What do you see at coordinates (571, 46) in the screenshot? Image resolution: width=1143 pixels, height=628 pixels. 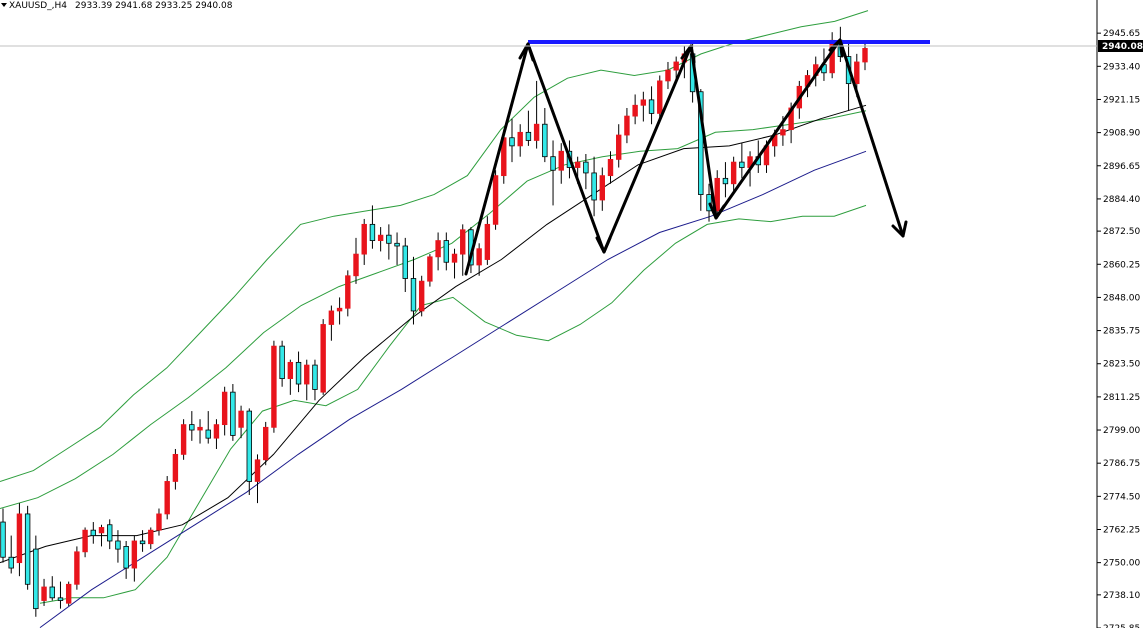 I see `current-price-tag: 2940.08` at bounding box center [571, 46].